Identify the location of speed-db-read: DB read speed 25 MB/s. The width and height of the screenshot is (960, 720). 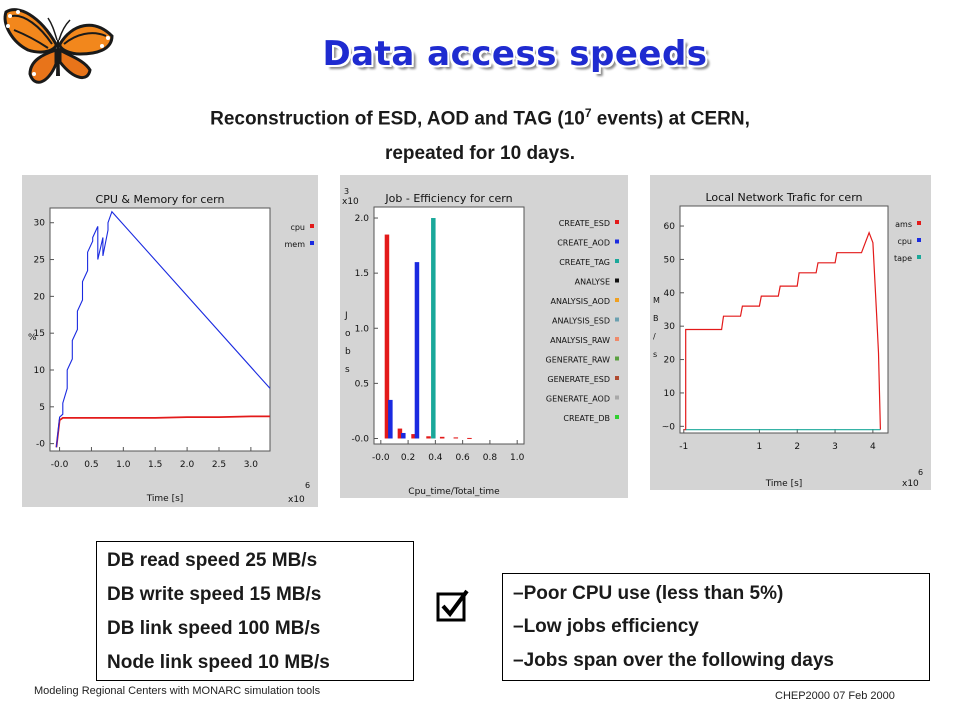
(212, 560).